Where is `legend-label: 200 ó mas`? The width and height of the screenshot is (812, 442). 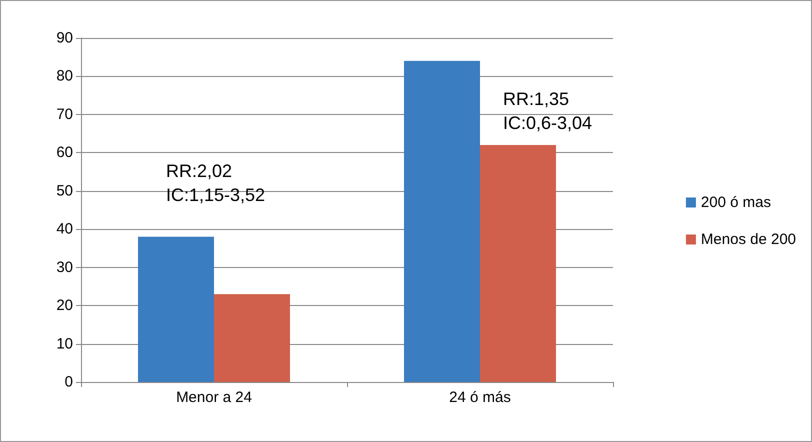 legend-label: 200 ó mas is located at coordinates (735, 202).